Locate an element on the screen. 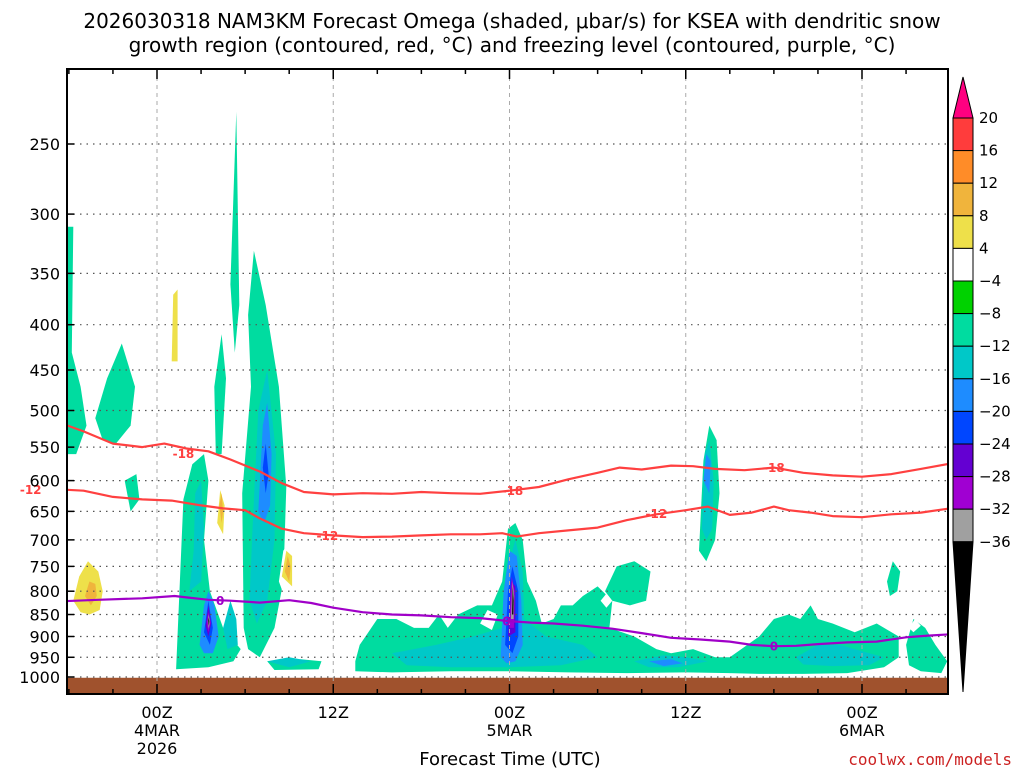  colorbar-bottom-arrow is located at coordinates (963, 617).